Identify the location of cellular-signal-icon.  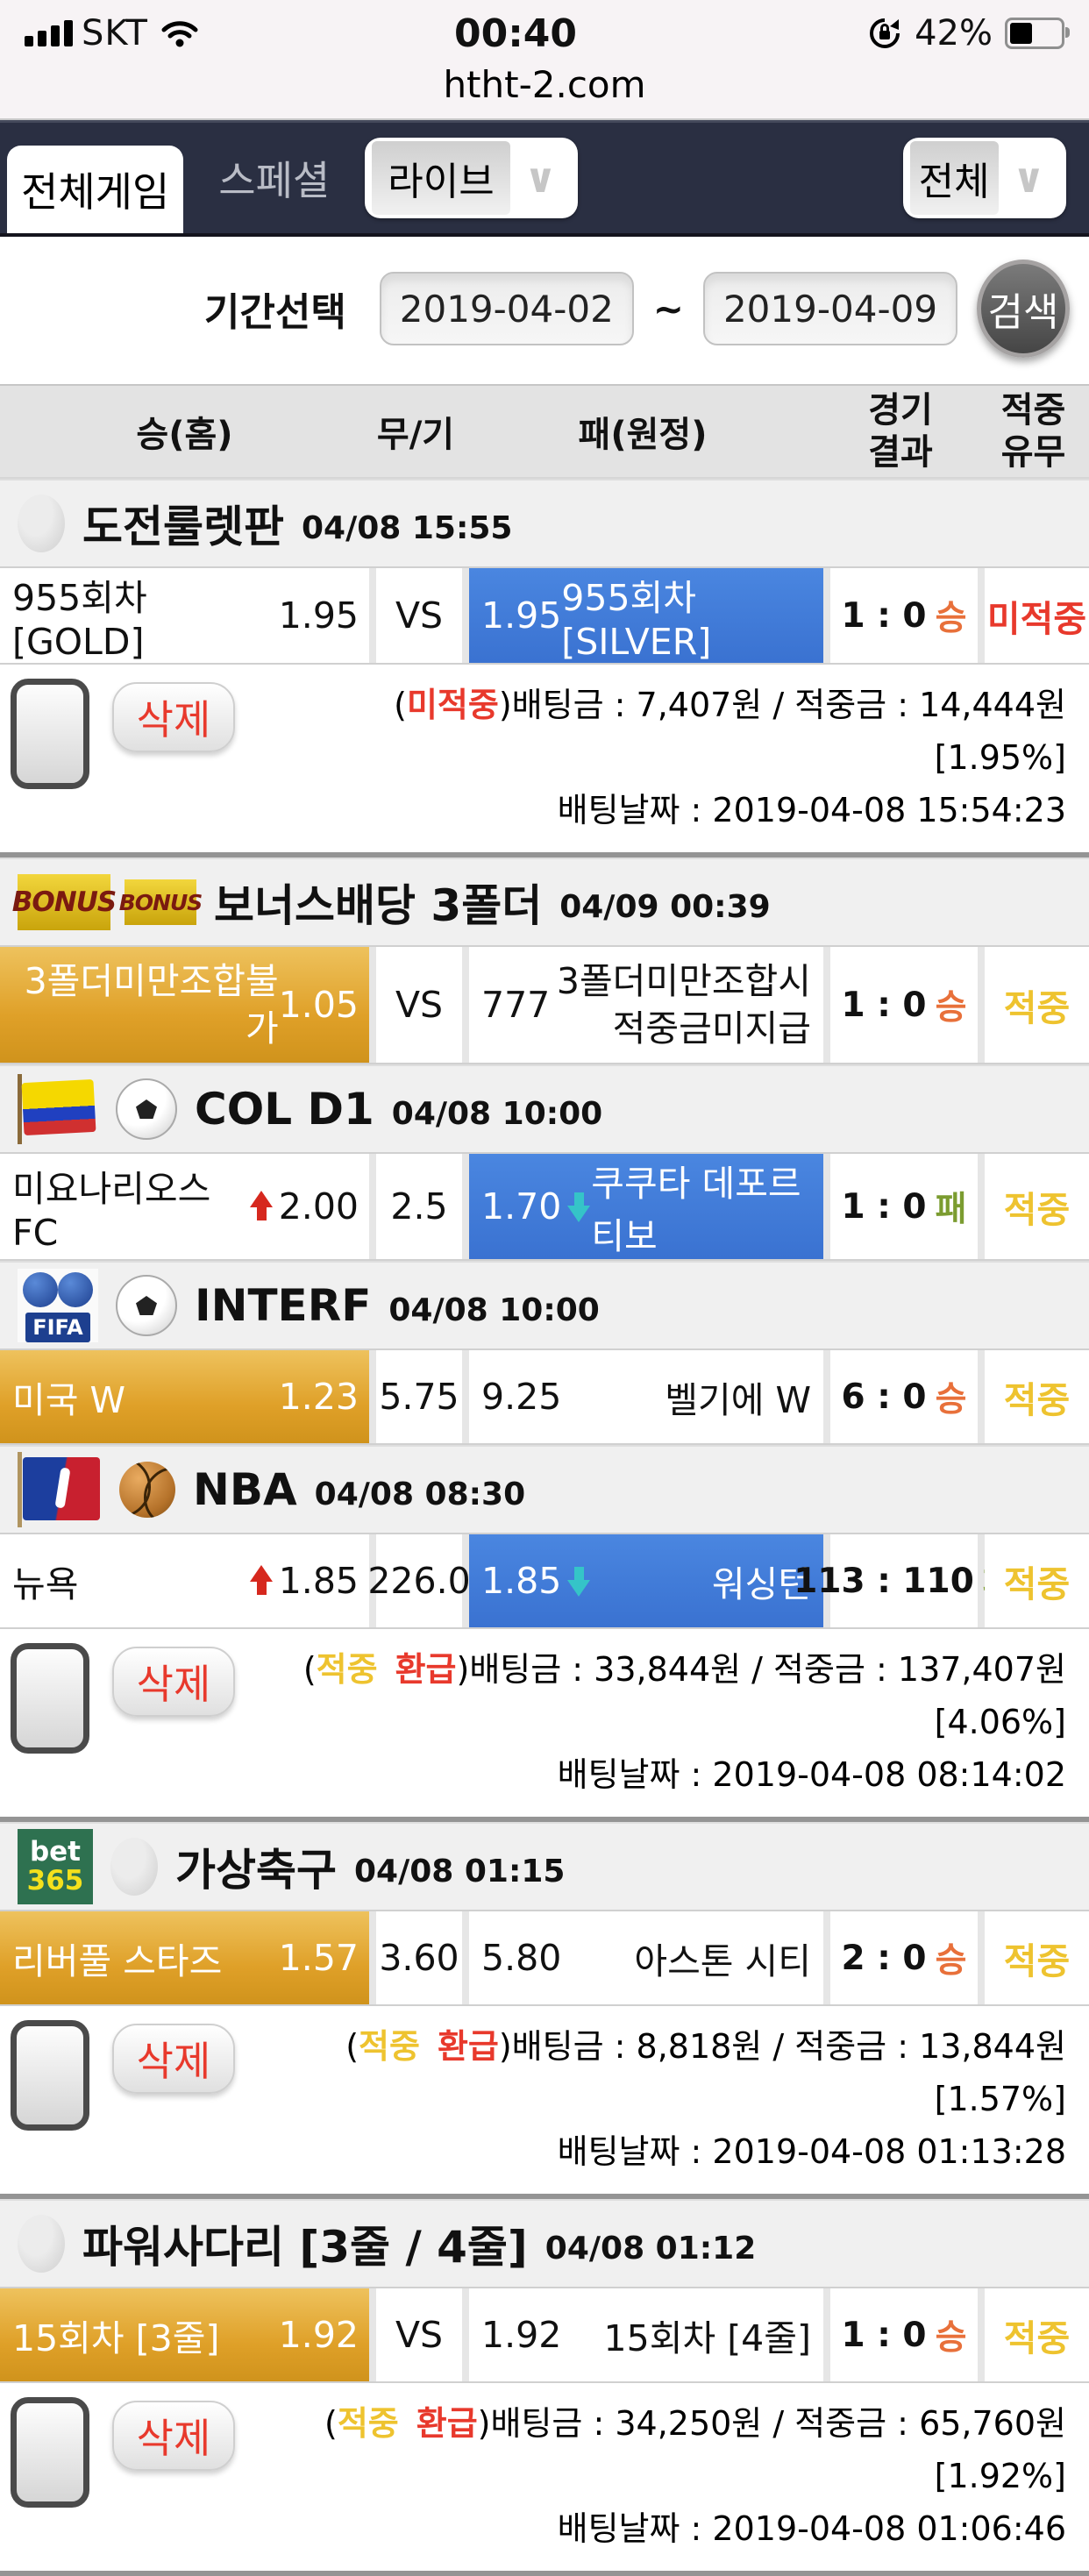
(49, 33).